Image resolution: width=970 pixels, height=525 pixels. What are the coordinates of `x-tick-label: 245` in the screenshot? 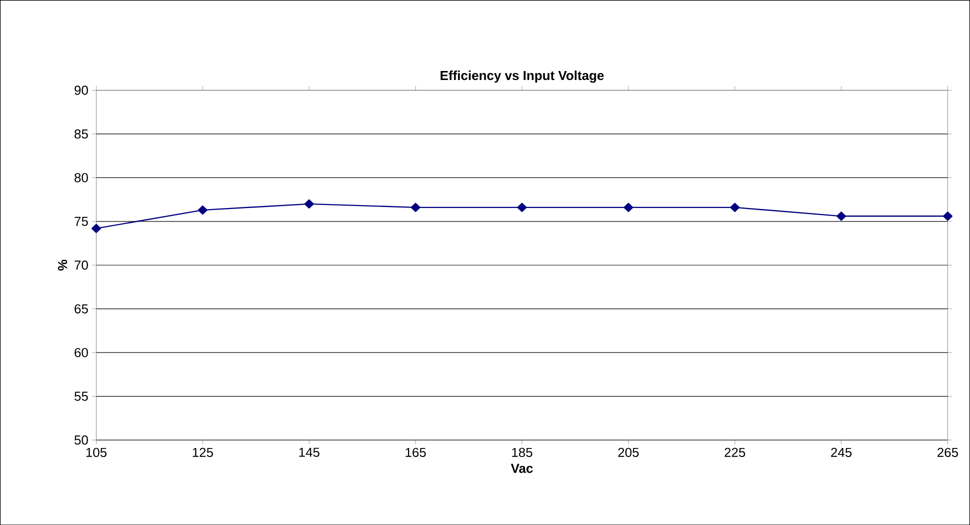 It's located at (841, 452).